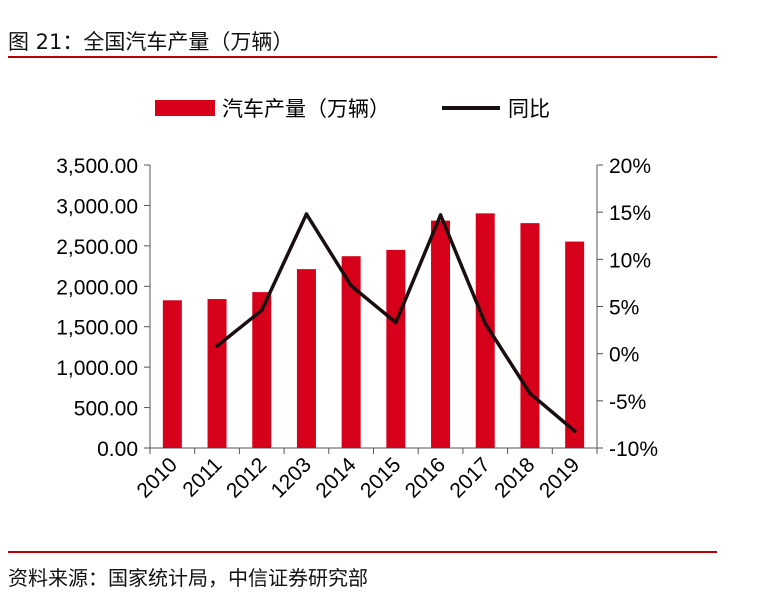 This screenshot has height=602, width=773. Describe the element at coordinates (97, 206) in the screenshot. I see `left-tick-label: 3,000.00` at that location.